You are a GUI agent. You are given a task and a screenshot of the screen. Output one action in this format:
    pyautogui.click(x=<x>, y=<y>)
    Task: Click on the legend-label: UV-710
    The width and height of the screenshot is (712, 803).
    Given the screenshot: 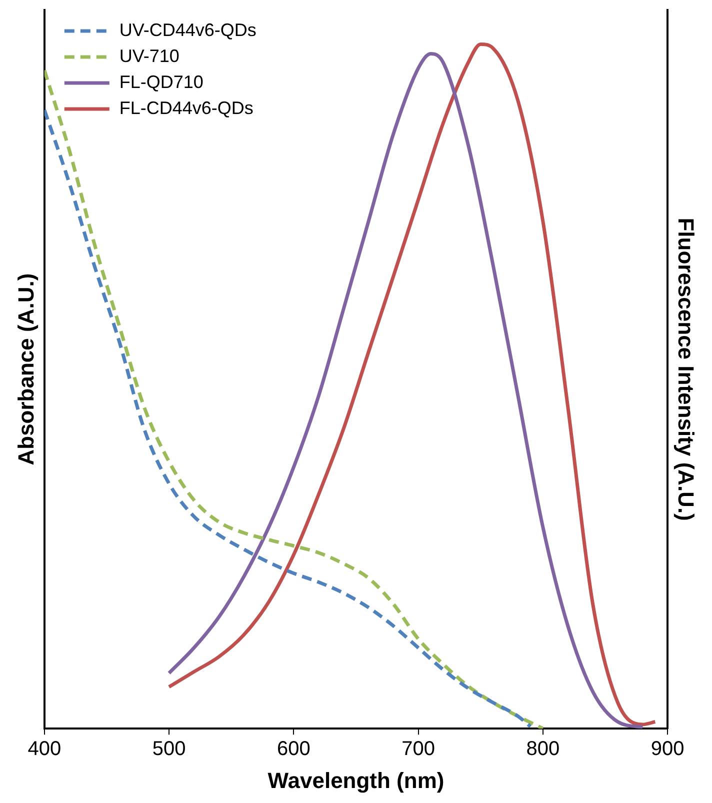 What is the action you would take?
    pyautogui.click(x=149, y=56)
    